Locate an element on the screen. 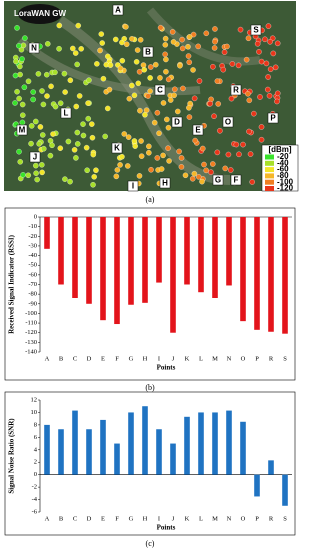 This screenshot has height=550, width=320. legend-label: -120 is located at coordinates (285, 188).